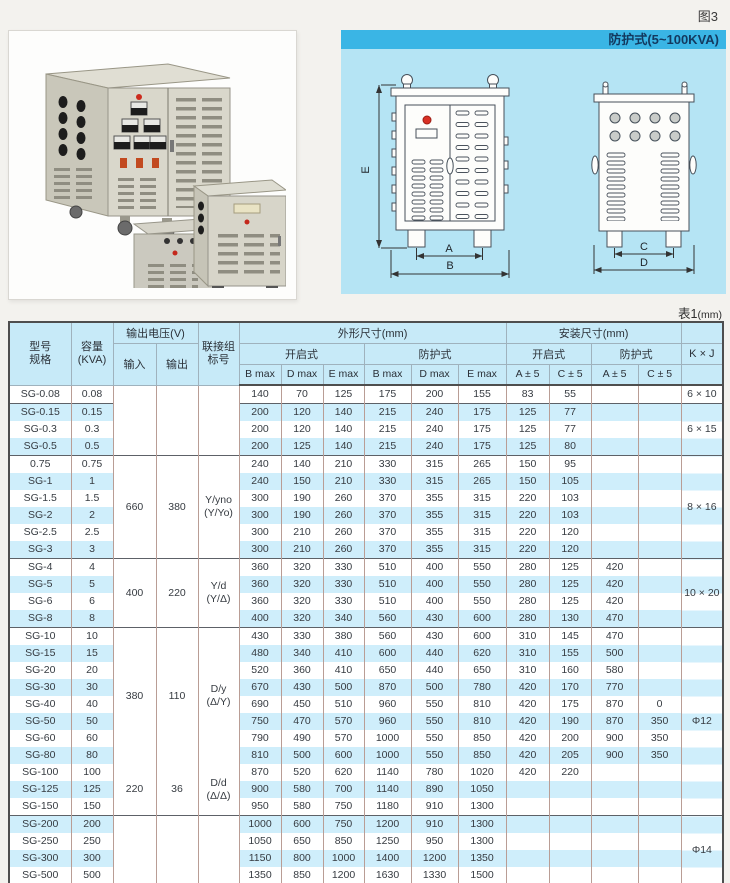 This screenshot has width=730, height=883. Describe the element at coordinates (260, 567) in the screenshot. I see `cell-b-open: 360` at that location.